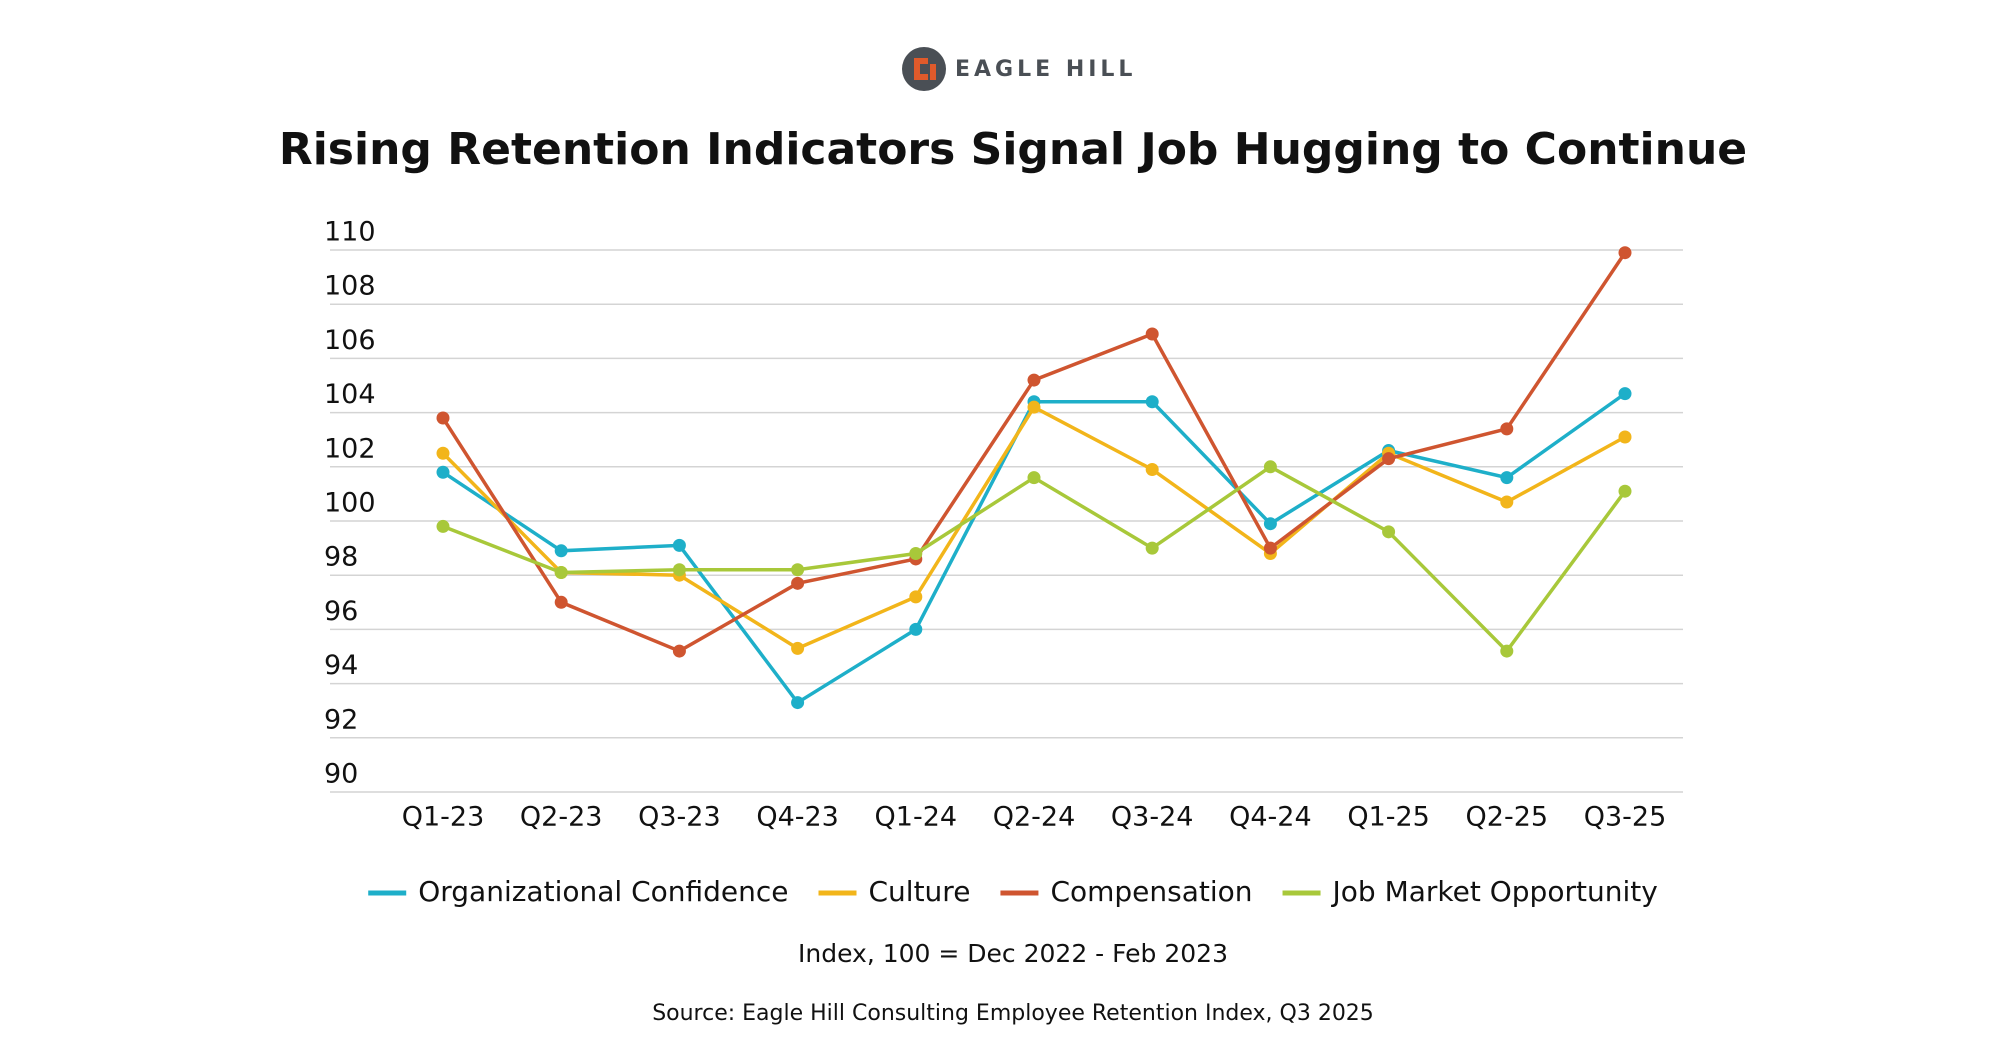  I want to click on x-tick-label: Q4-24, so click(1270, 817).